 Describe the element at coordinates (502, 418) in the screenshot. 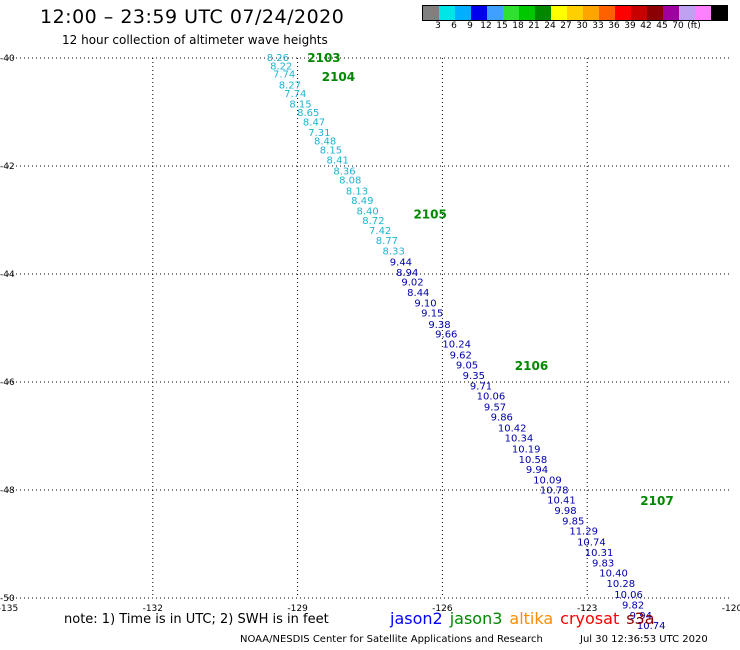

I see `swh-point-label: 9.86` at that location.